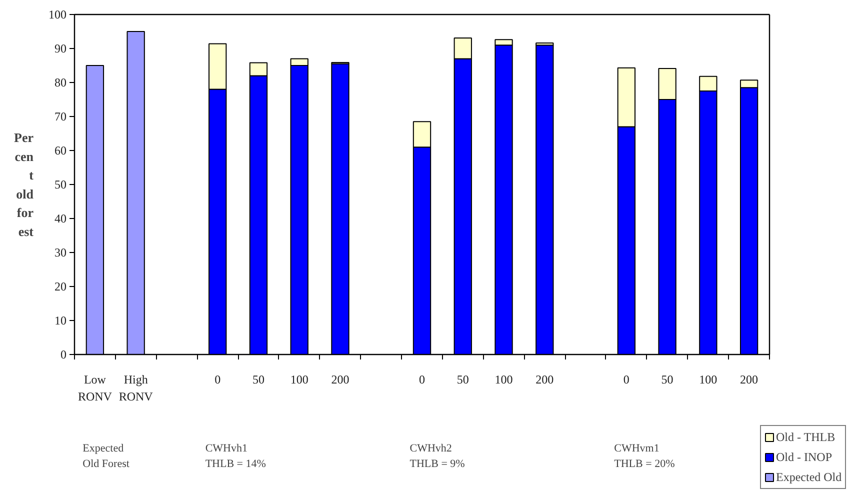 Image resolution: width=856 pixels, height=492 pixels. I want to click on y-tick-label: 0, so click(63, 355).